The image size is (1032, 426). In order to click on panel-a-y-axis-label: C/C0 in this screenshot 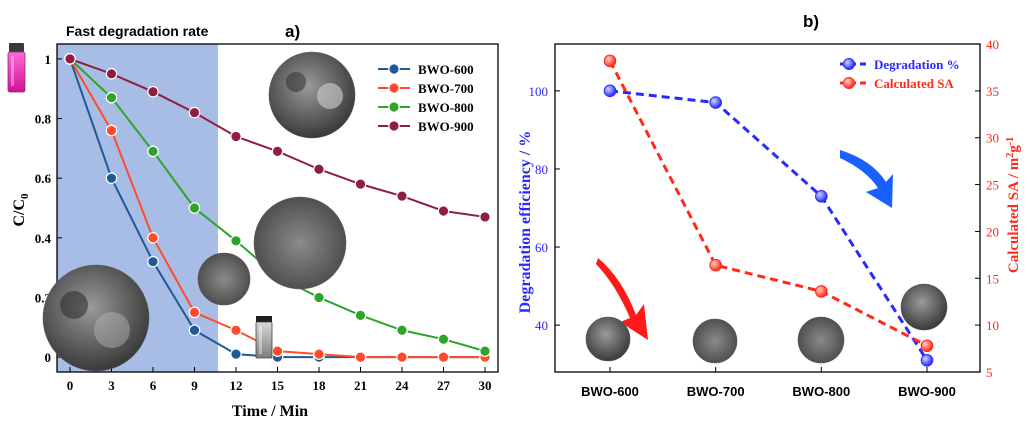, I will do `click(21, 210)`.